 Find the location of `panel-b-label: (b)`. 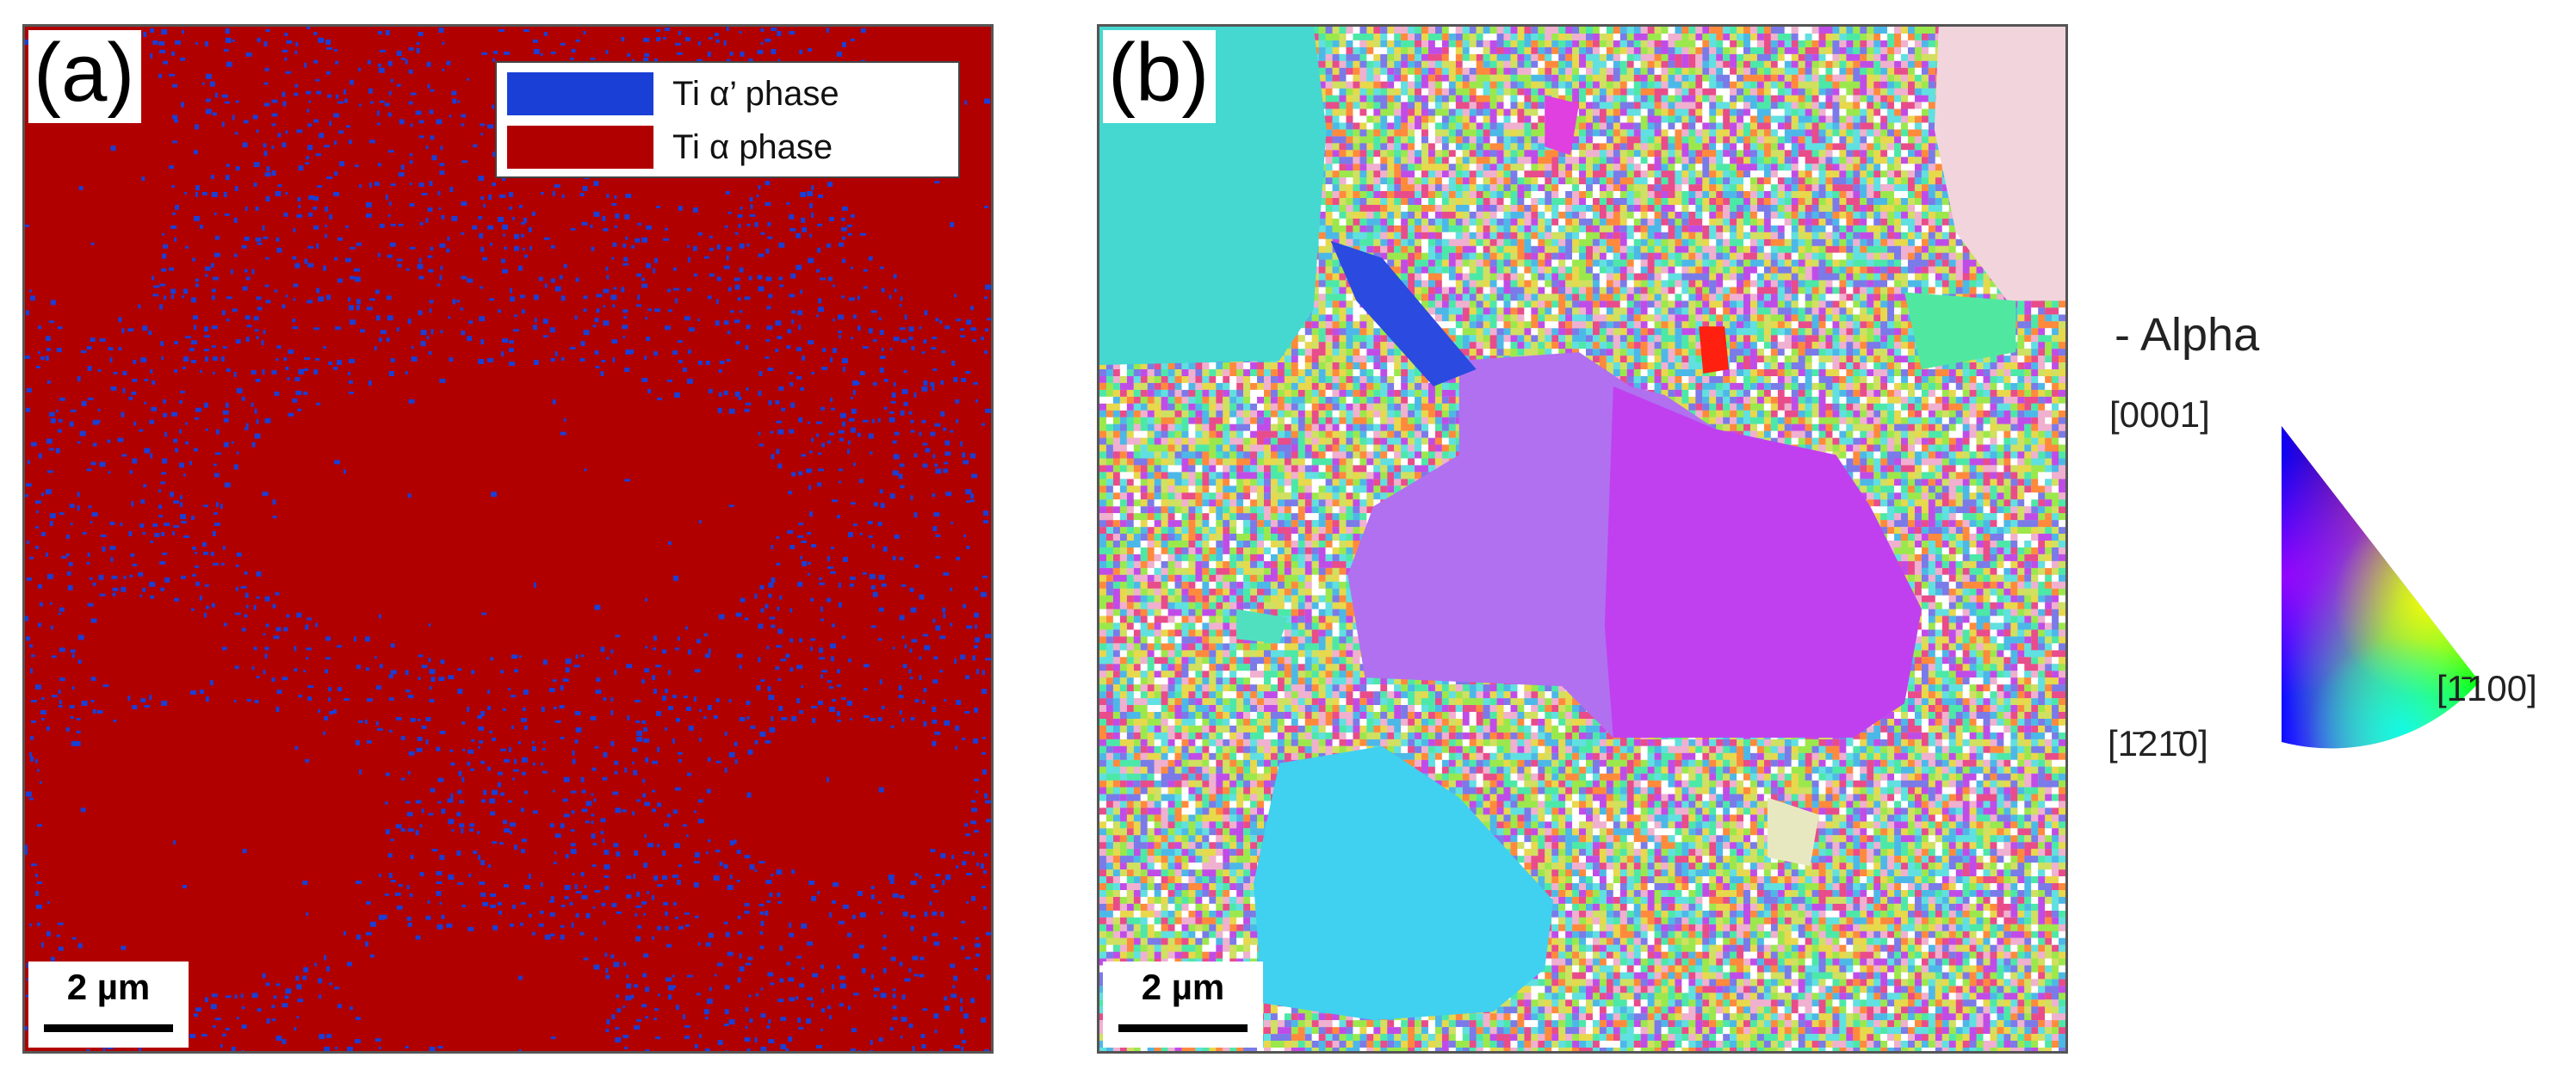

panel-b-label: (b) is located at coordinates (1160, 76).